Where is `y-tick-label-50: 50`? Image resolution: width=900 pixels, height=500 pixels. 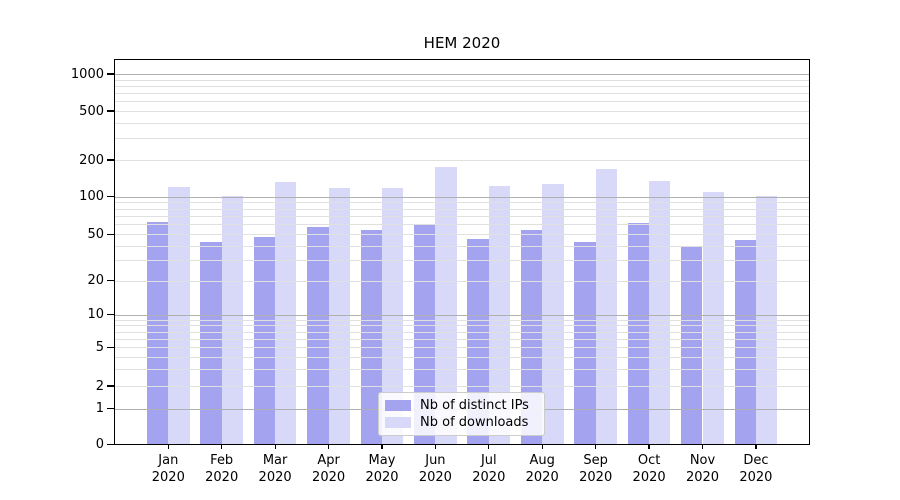
y-tick-label-50: 50 is located at coordinates (95, 234).